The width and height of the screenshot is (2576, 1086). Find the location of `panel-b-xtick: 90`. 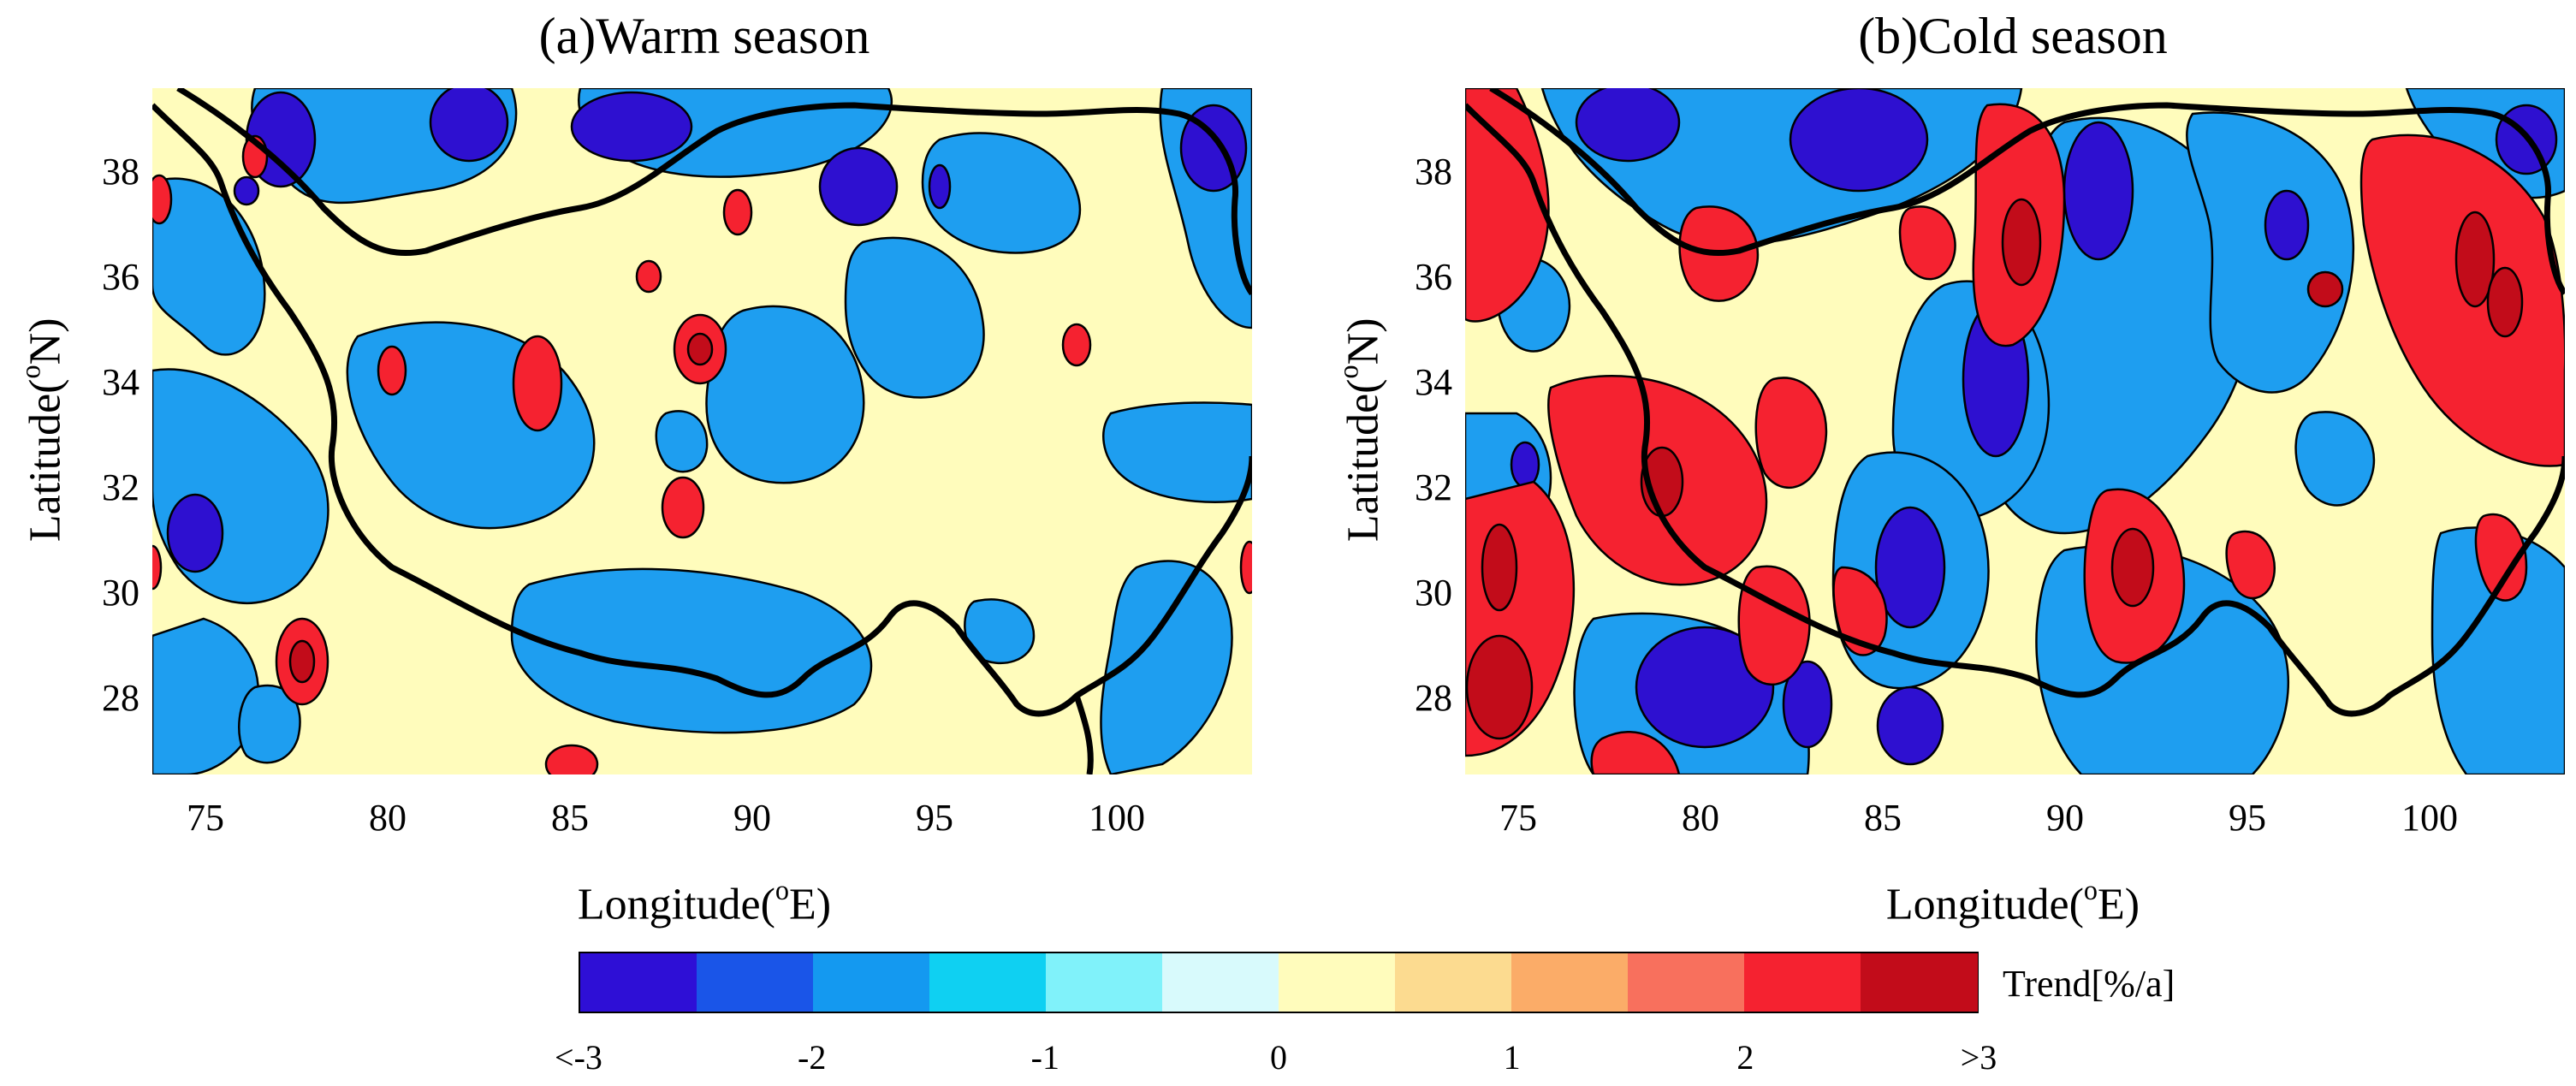

panel-b-xtick: 90 is located at coordinates (2065, 818).